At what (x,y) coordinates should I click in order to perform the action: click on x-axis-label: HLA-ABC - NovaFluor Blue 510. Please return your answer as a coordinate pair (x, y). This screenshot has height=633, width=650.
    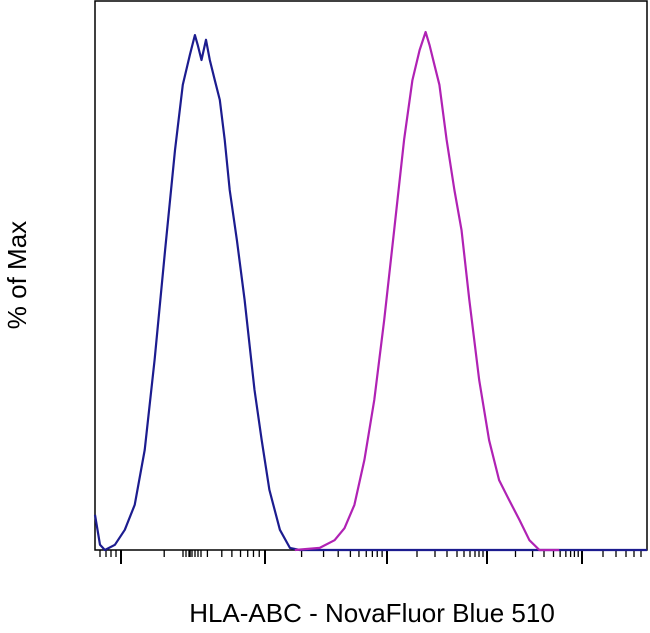
    Looking at the image, I should click on (372, 613).